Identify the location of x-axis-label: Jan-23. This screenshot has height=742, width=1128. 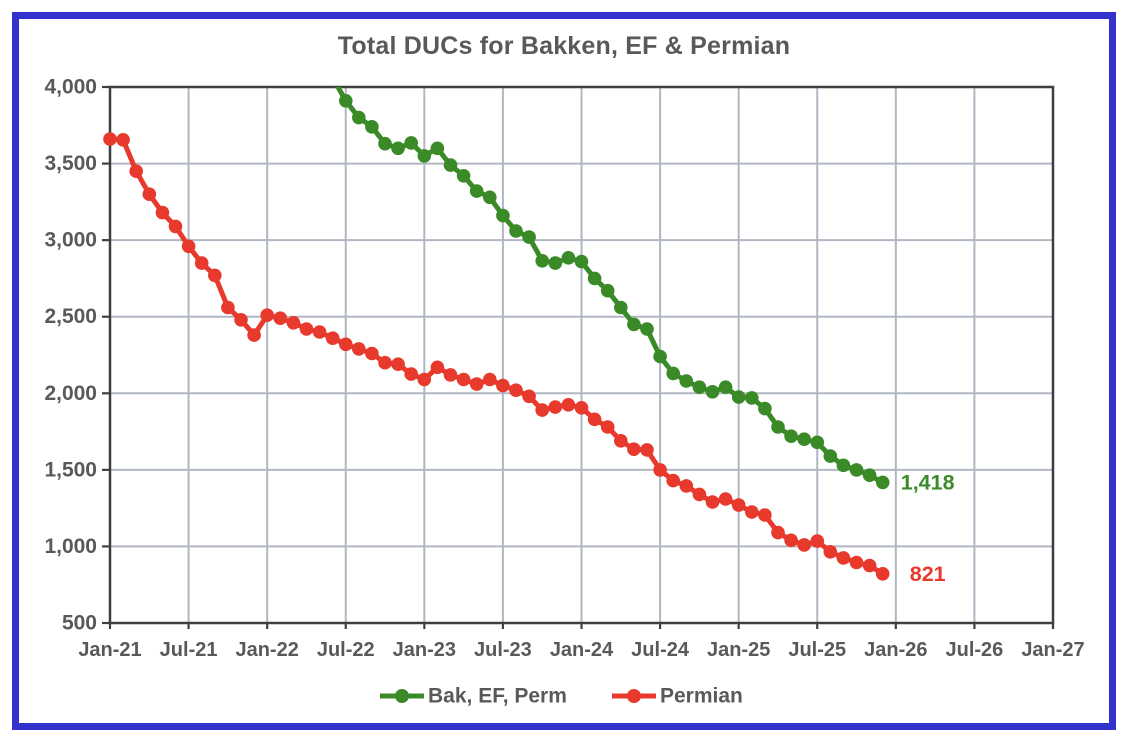
(424, 650).